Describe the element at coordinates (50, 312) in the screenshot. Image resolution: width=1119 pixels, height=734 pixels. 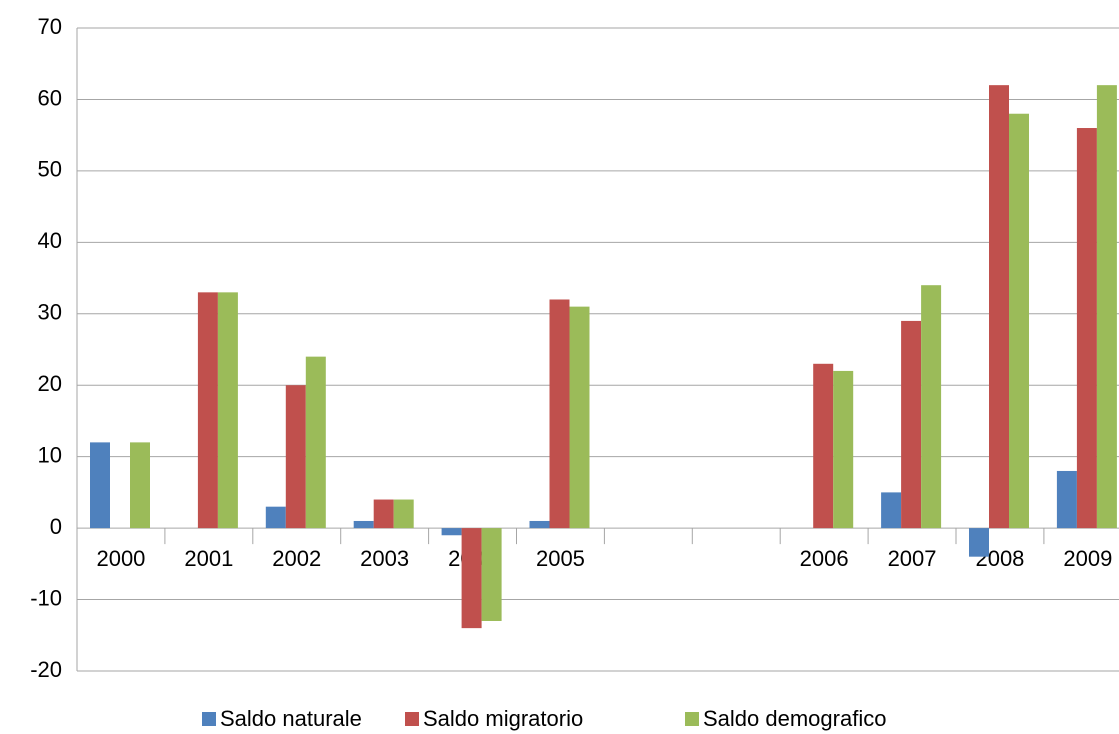
I see `y-tick-label: 30` at that location.